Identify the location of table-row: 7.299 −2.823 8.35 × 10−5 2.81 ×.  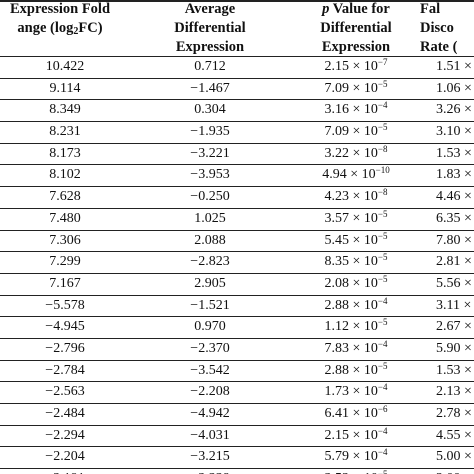
(237, 263).